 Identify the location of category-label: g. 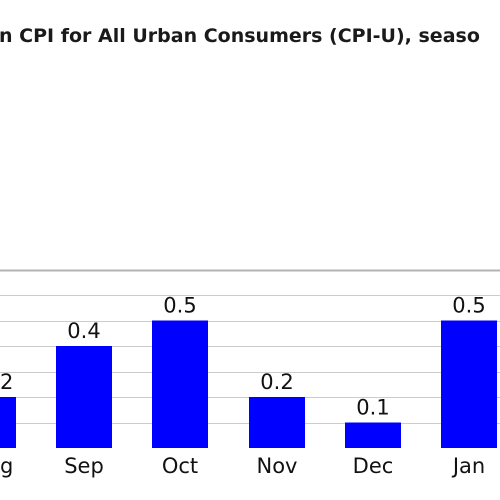
(6, 466).